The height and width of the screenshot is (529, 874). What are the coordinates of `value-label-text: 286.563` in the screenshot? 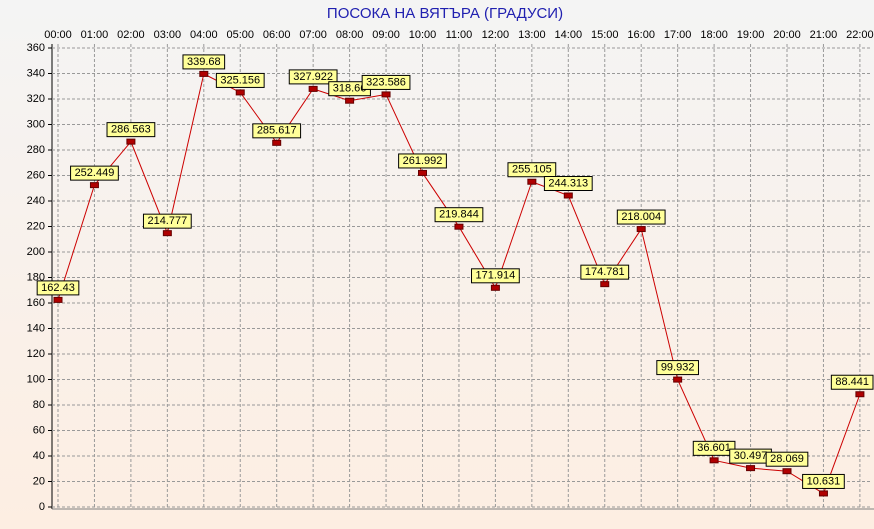 It's located at (131, 130).